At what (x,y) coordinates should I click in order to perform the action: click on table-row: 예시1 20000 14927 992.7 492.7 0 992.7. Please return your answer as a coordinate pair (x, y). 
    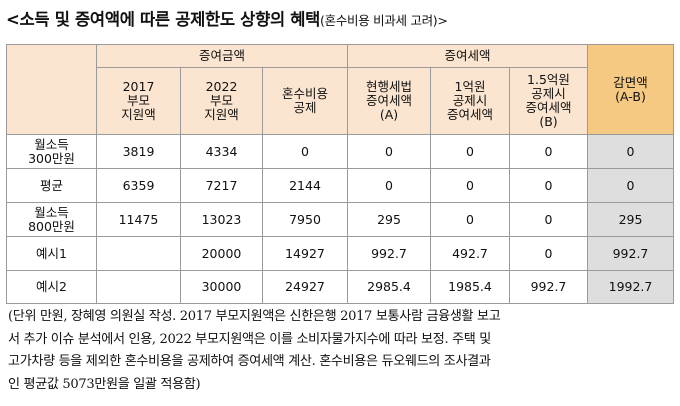
    Looking at the image, I should click on (340, 253).